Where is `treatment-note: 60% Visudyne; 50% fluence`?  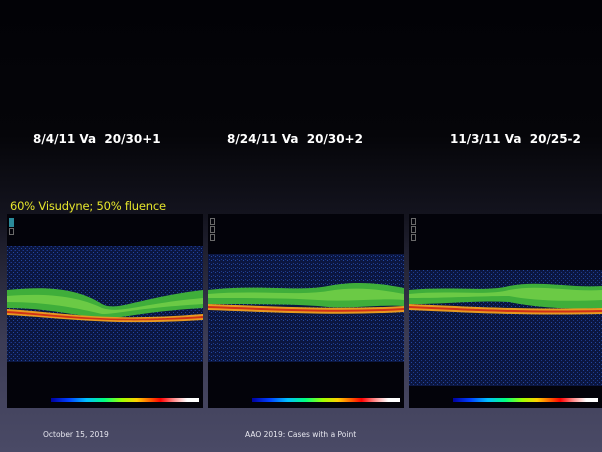 treatment-note: 60% Visudyne; 50% fluence is located at coordinates (88, 206).